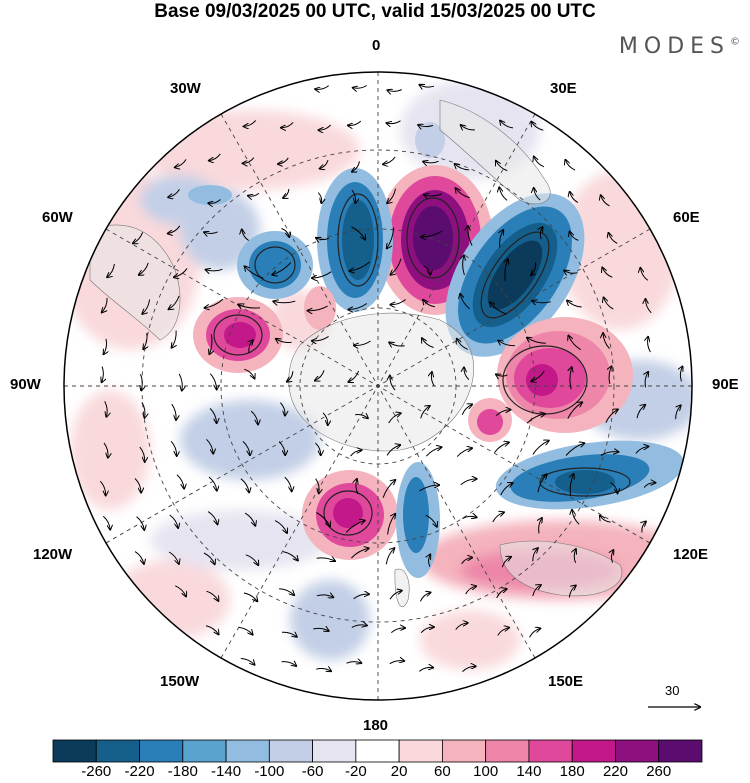 This screenshot has height=783, width=750. What do you see at coordinates (312, 771) in the screenshot?
I see `colorbar-tick-label: -60` at bounding box center [312, 771].